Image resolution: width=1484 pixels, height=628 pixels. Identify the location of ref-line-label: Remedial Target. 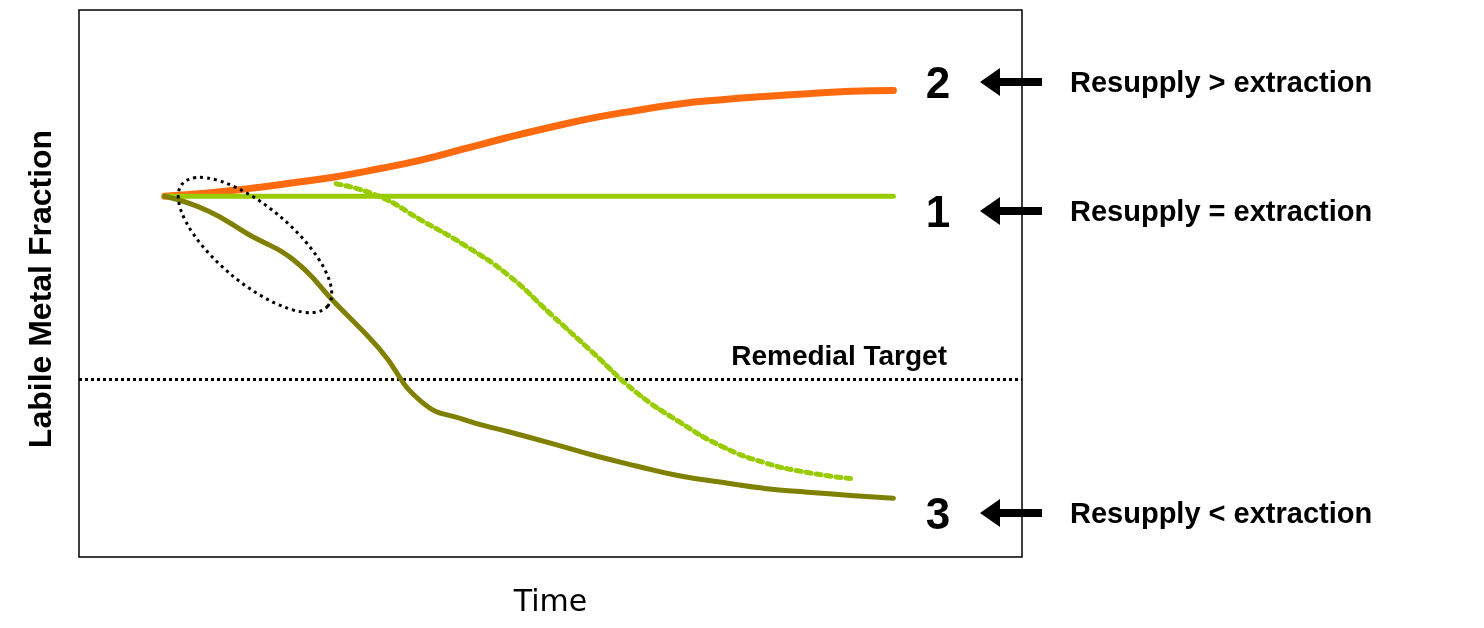
(839, 356).